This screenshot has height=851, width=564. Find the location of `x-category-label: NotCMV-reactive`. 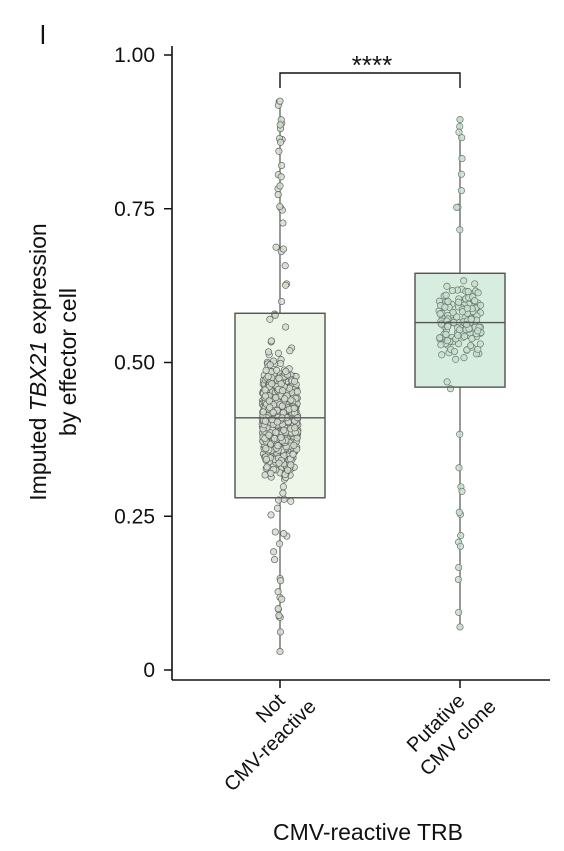

x-category-label: NotCMV-reactive is located at coordinates (261, 736).